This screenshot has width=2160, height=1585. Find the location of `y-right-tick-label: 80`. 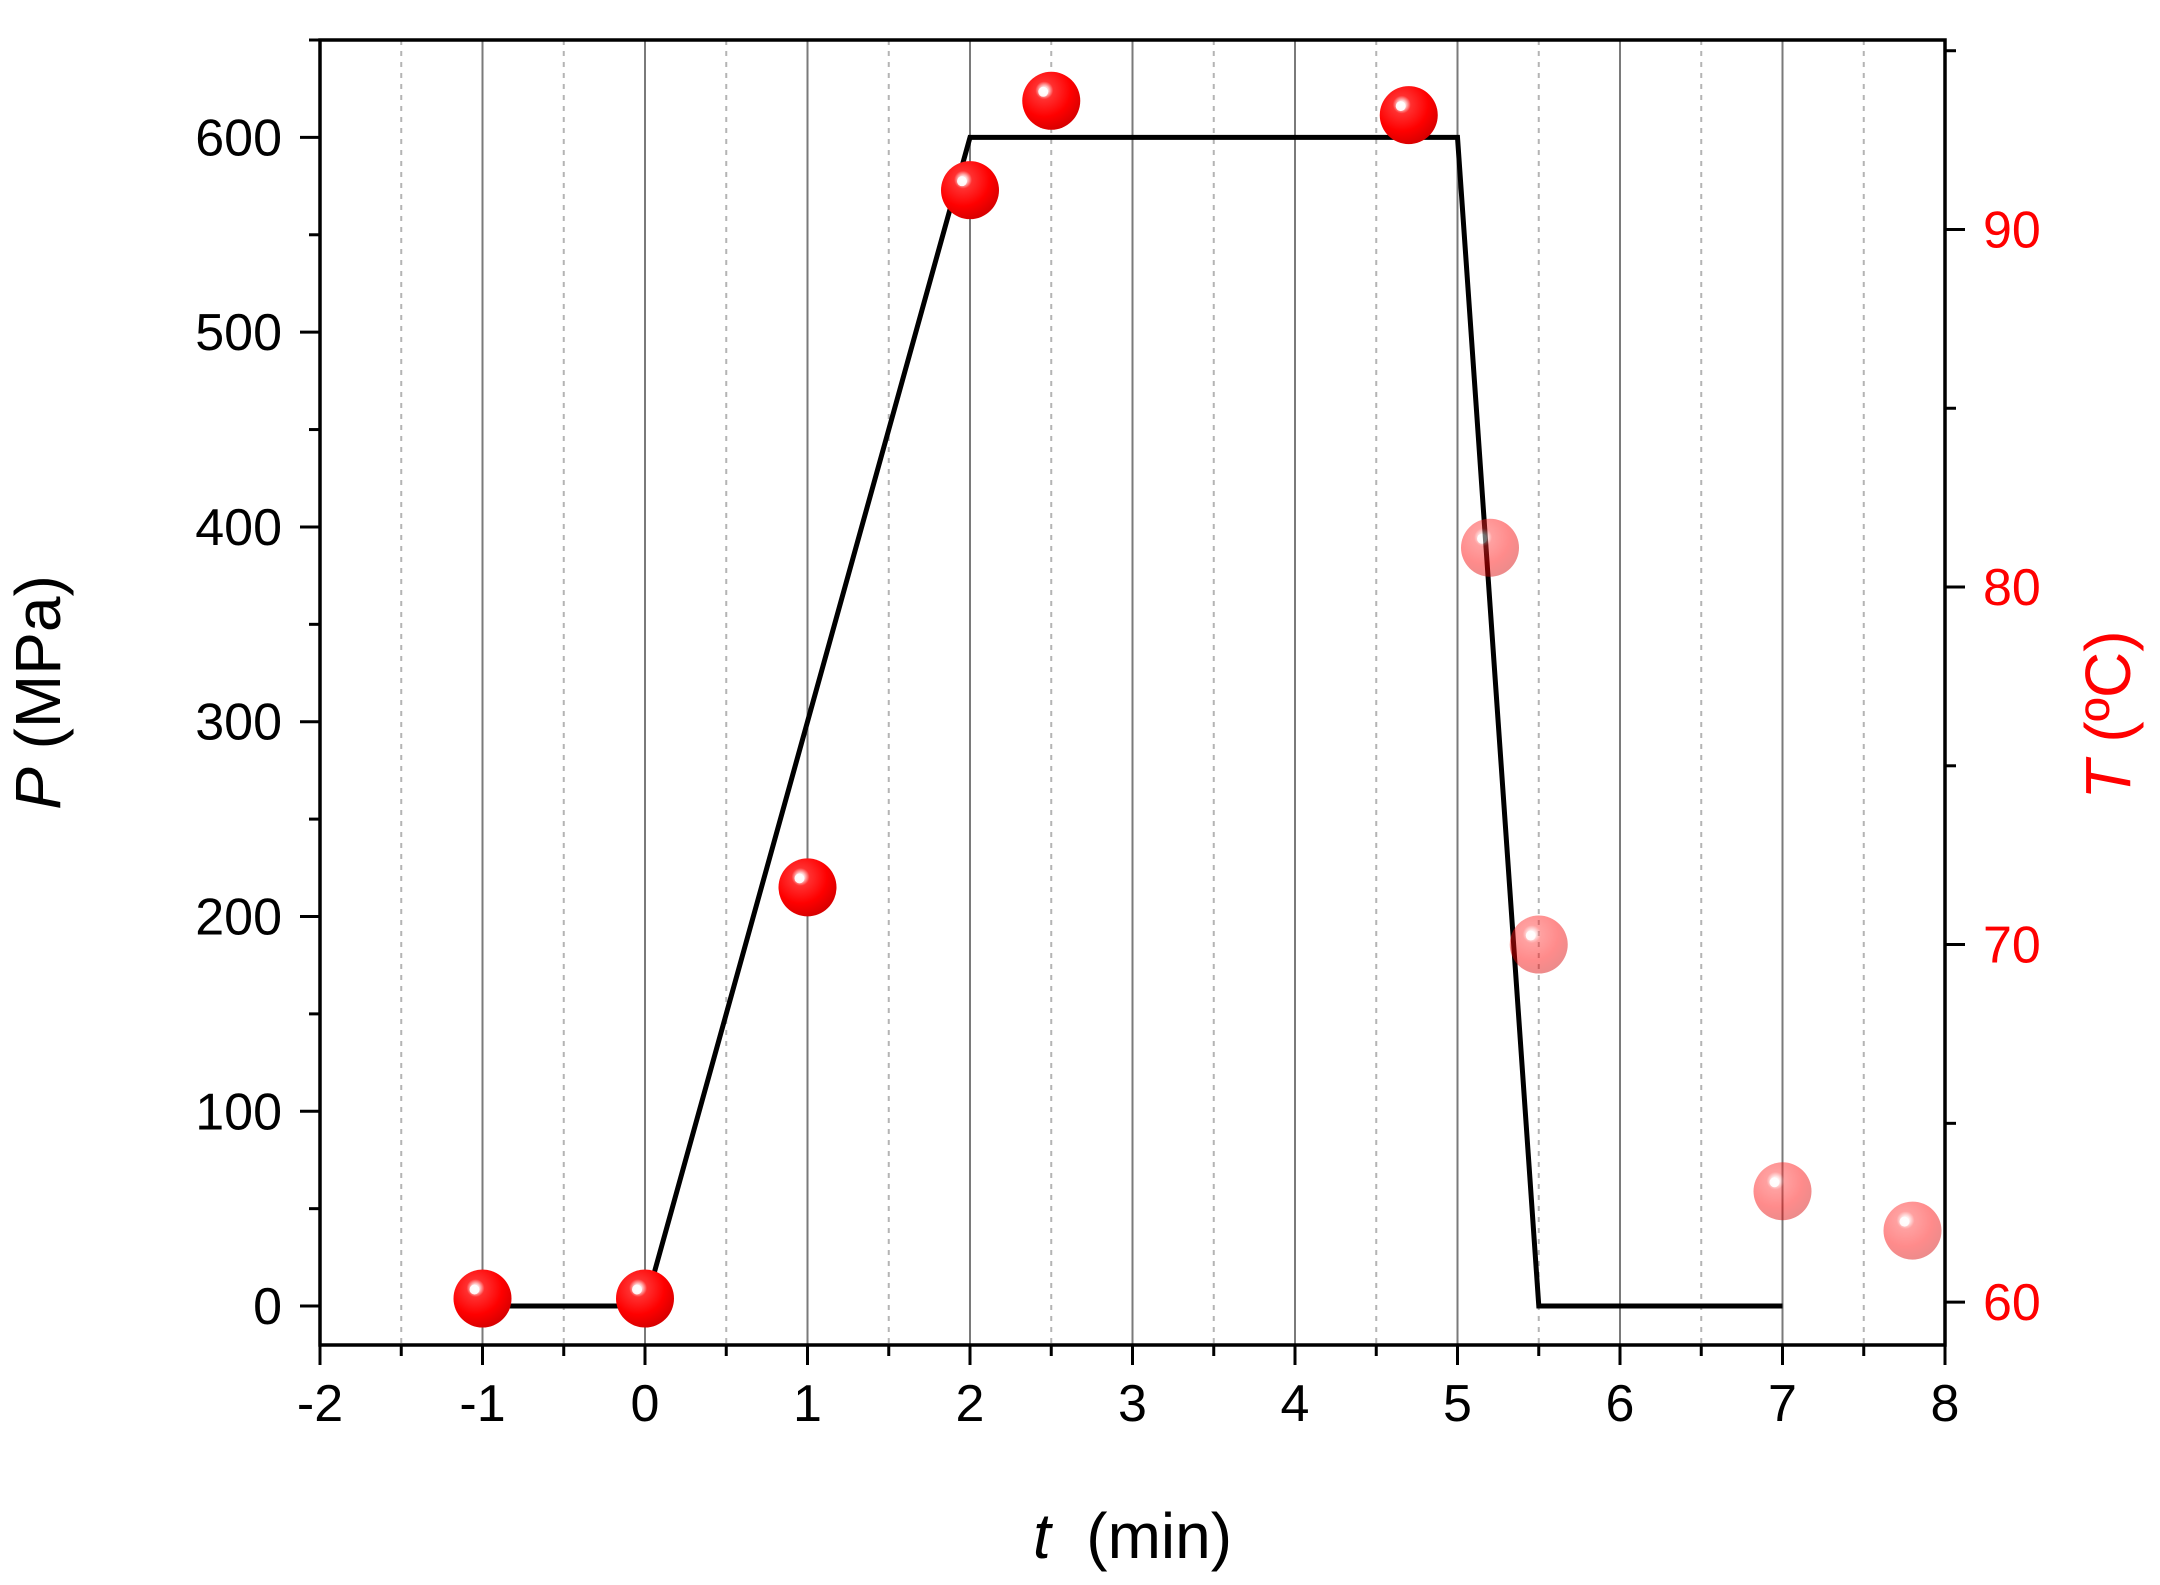

y-right-tick-label: 80 is located at coordinates (2012, 588).